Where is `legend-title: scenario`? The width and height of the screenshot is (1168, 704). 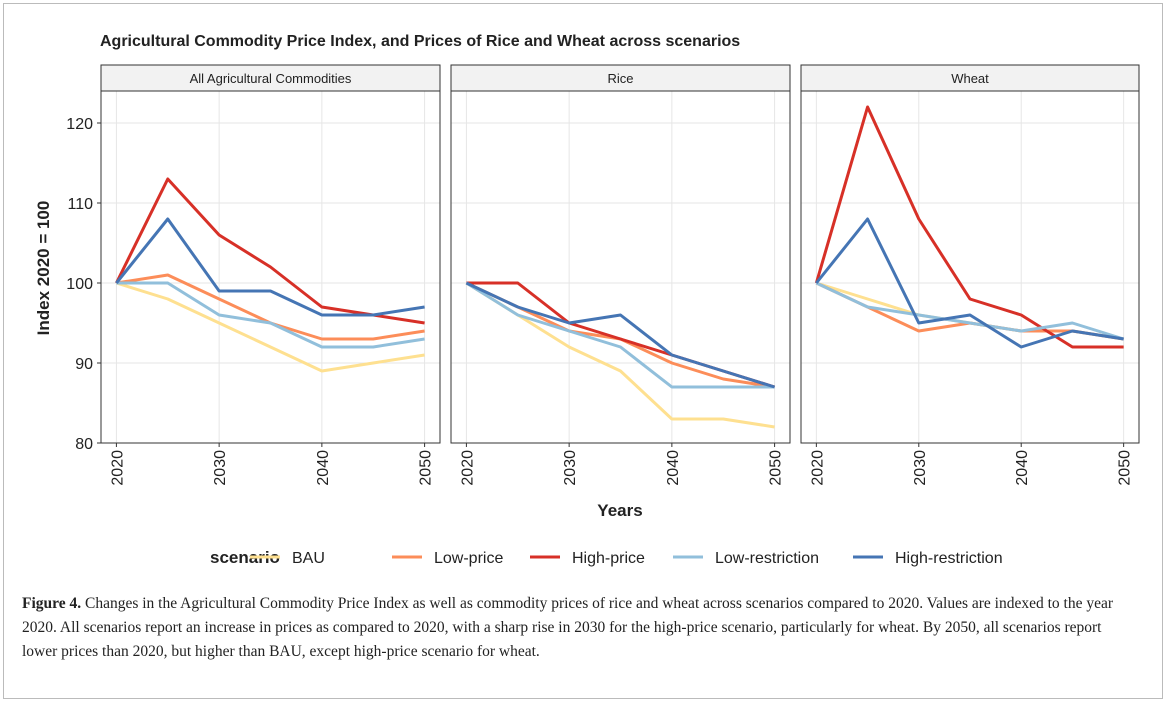
legend-title: scenario is located at coordinates (245, 557).